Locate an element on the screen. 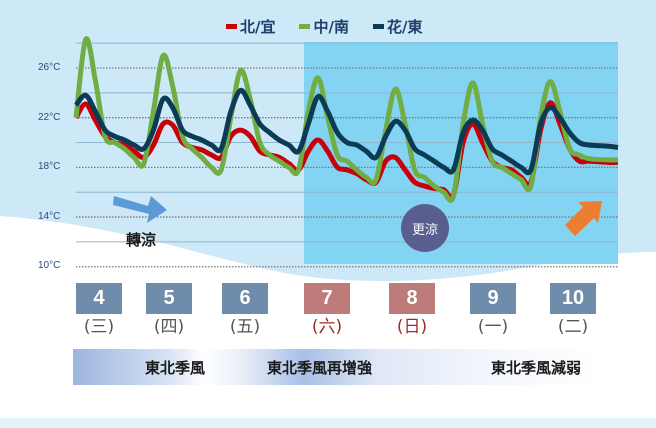 This screenshot has height=428, width=656. warming-arrow-icon is located at coordinates (583, 218).